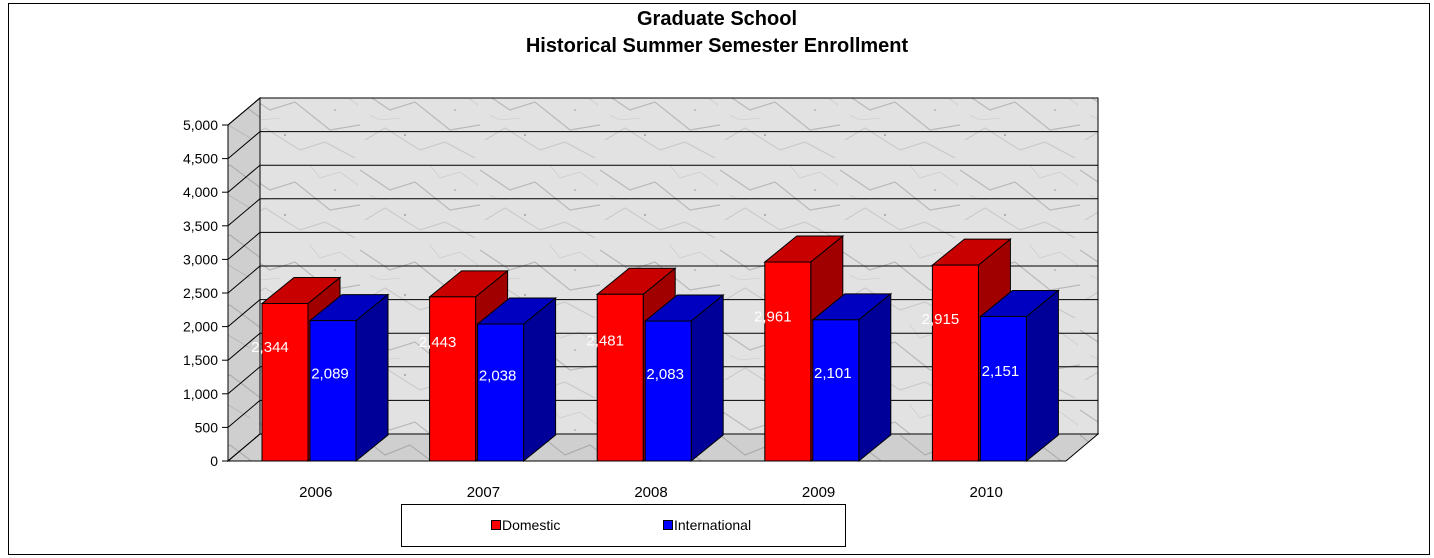 The width and height of the screenshot is (1434, 558). I want to click on data-label: 2,151, so click(1001, 371).